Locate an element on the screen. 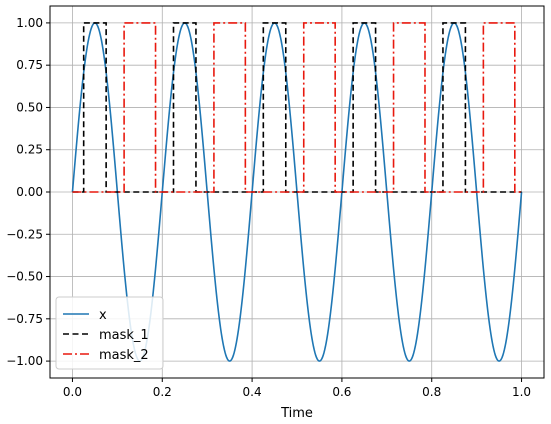 This screenshot has height=424, width=551. y-tick-label: 1.00 is located at coordinates (29, 23).